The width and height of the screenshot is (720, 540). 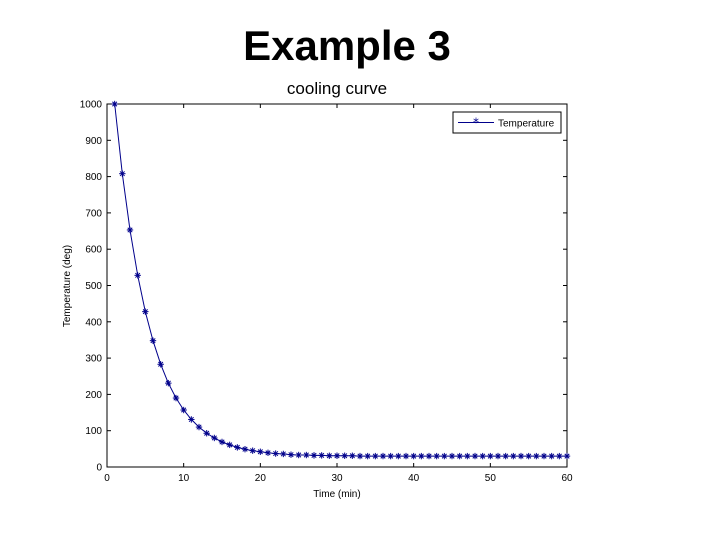 What do you see at coordinates (99, 468) in the screenshot?
I see `y-tick-label: 0` at bounding box center [99, 468].